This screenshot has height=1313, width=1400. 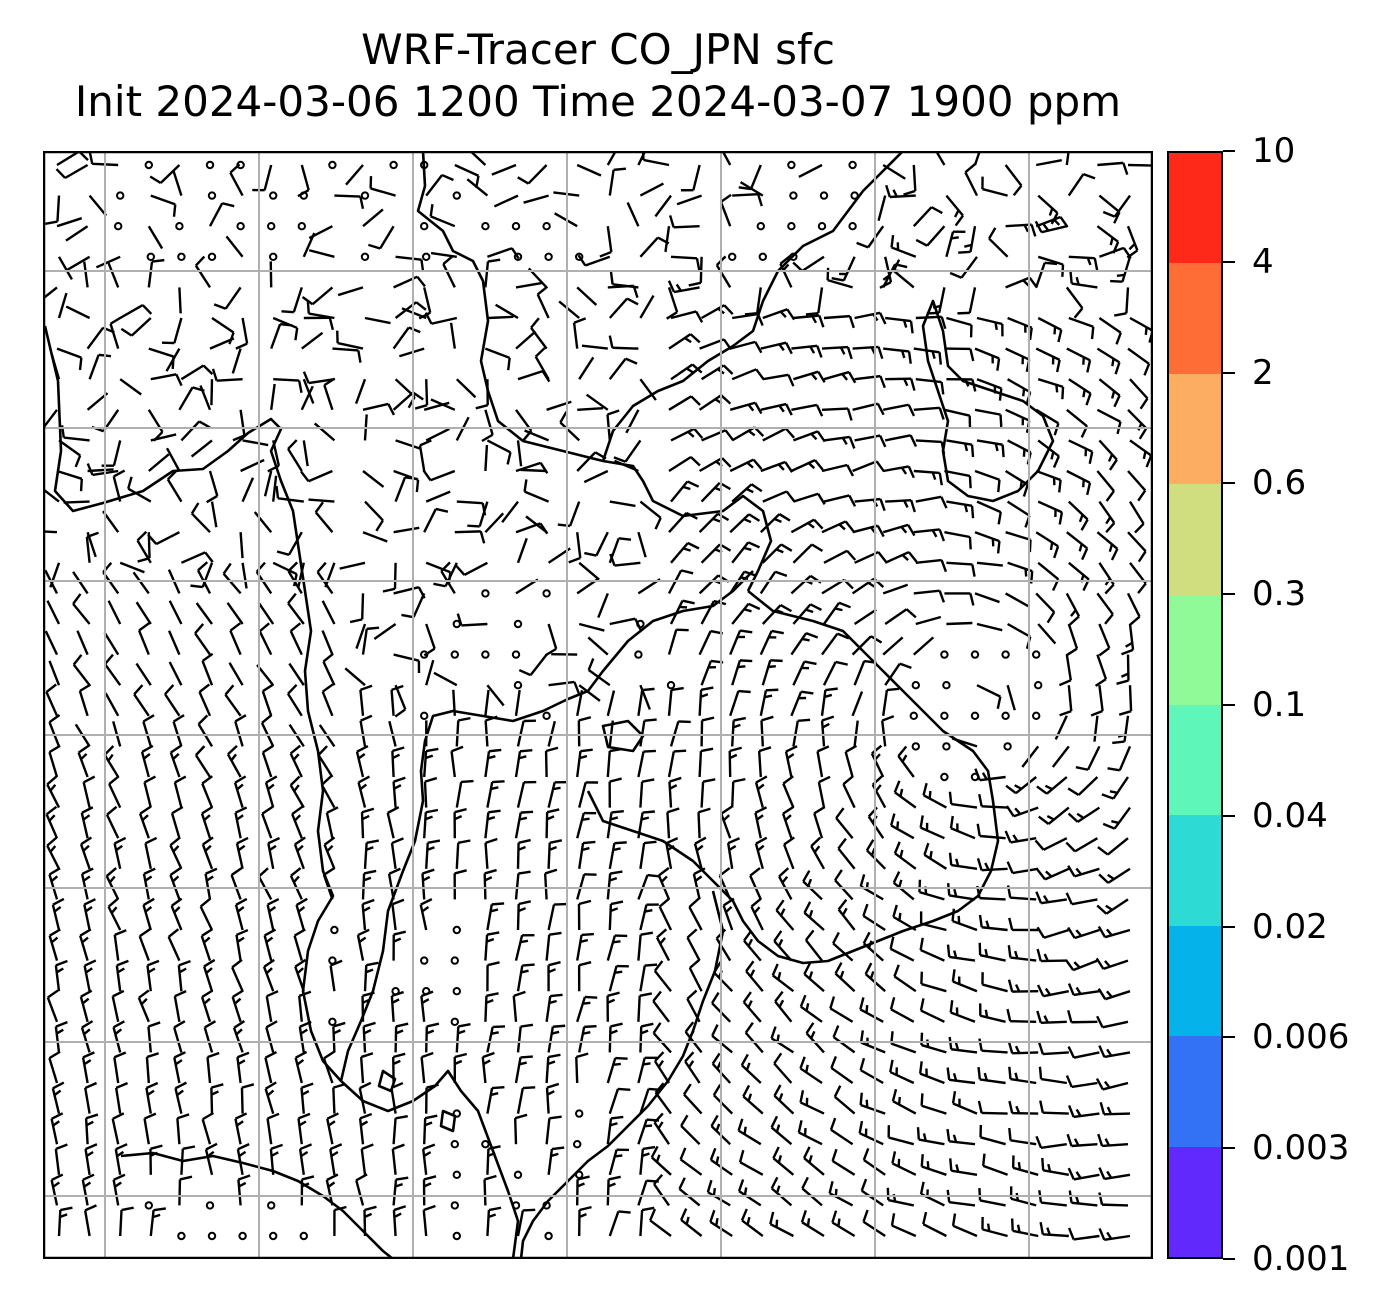 What do you see at coordinates (1229, 594) in the screenshot?
I see `colorbar-tick` at bounding box center [1229, 594].